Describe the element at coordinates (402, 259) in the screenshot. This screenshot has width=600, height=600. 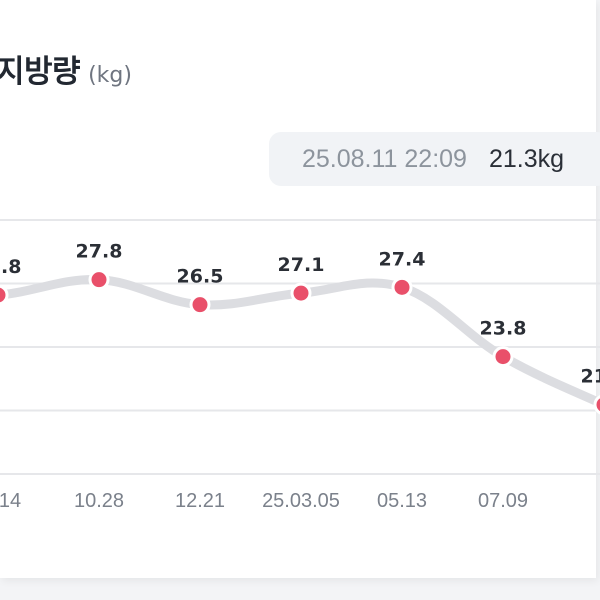
I see `data-label: 27.4` at that location.